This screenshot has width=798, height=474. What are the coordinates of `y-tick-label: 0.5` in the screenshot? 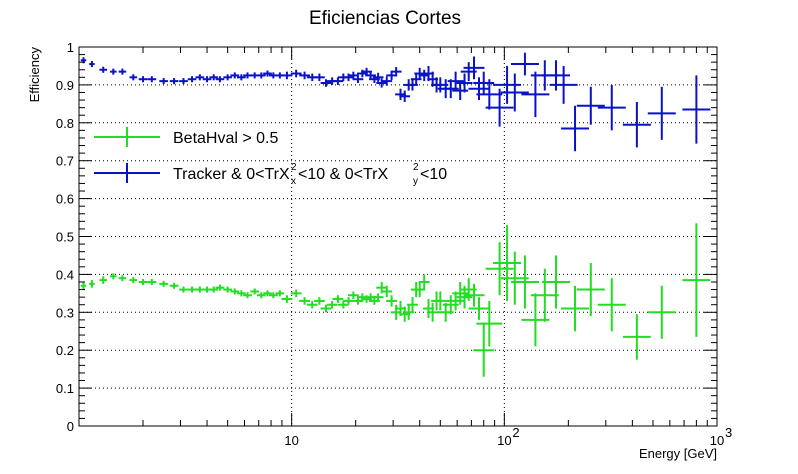 It's located at (65, 237).